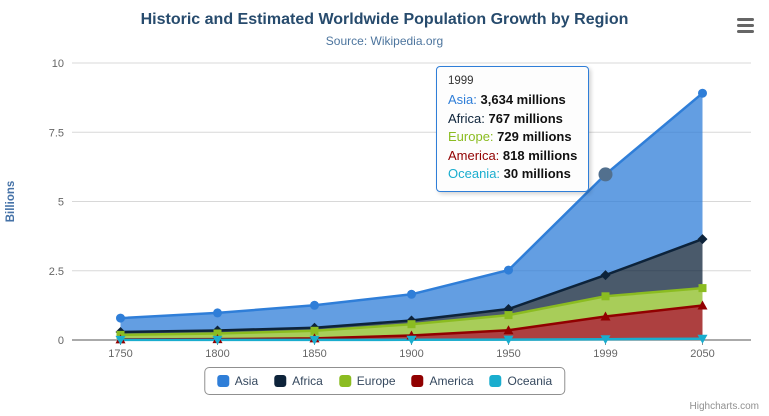  What do you see at coordinates (58, 64) in the screenshot?
I see `y-axis-label: 10` at bounding box center [58, 64].